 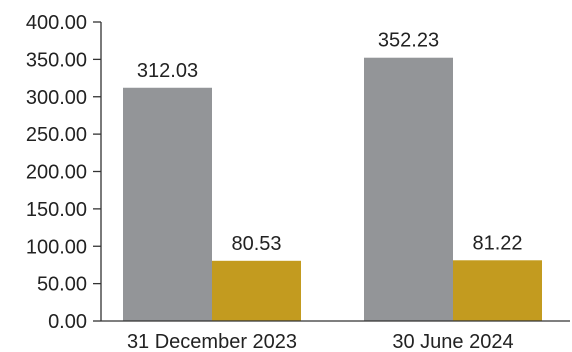 I want to click on y-tick-label: 400.00, so click(x=56, y=23).